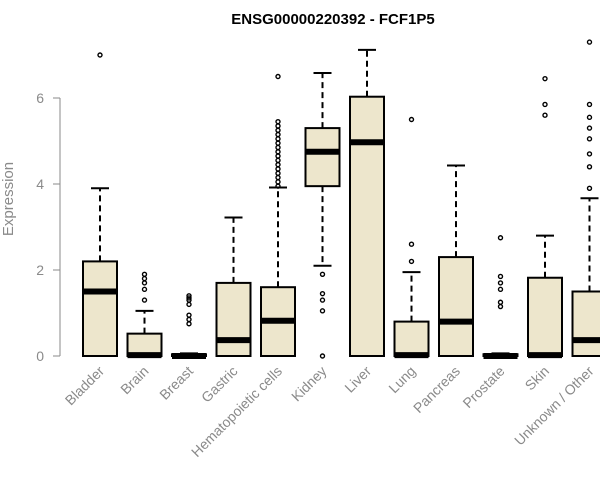 The width and height of the screenshot is (600, 500). What do you see at coordinates (40, 270) in the screenshot?
I see `y-tick-label: 2` at bounding box center [40, 270].